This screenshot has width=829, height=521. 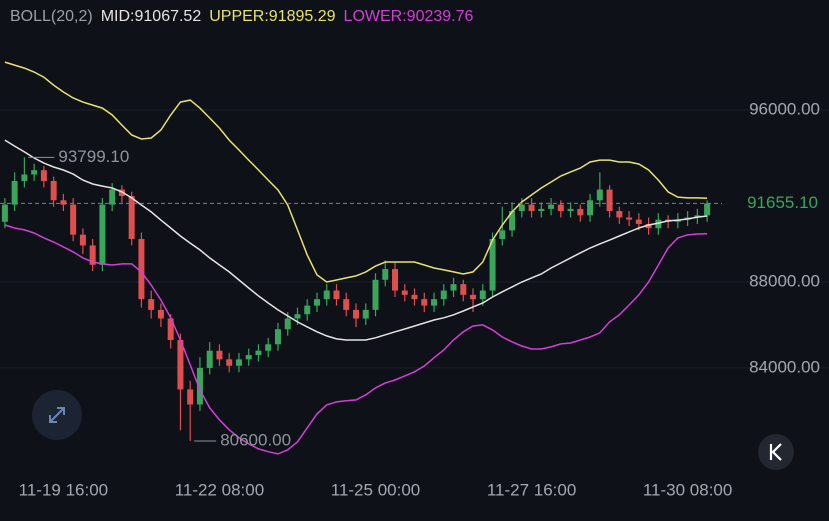 What do you see at coordinates (57, 415) in the screenshot?
I see `expand-button` at bounding box center [57, 415].